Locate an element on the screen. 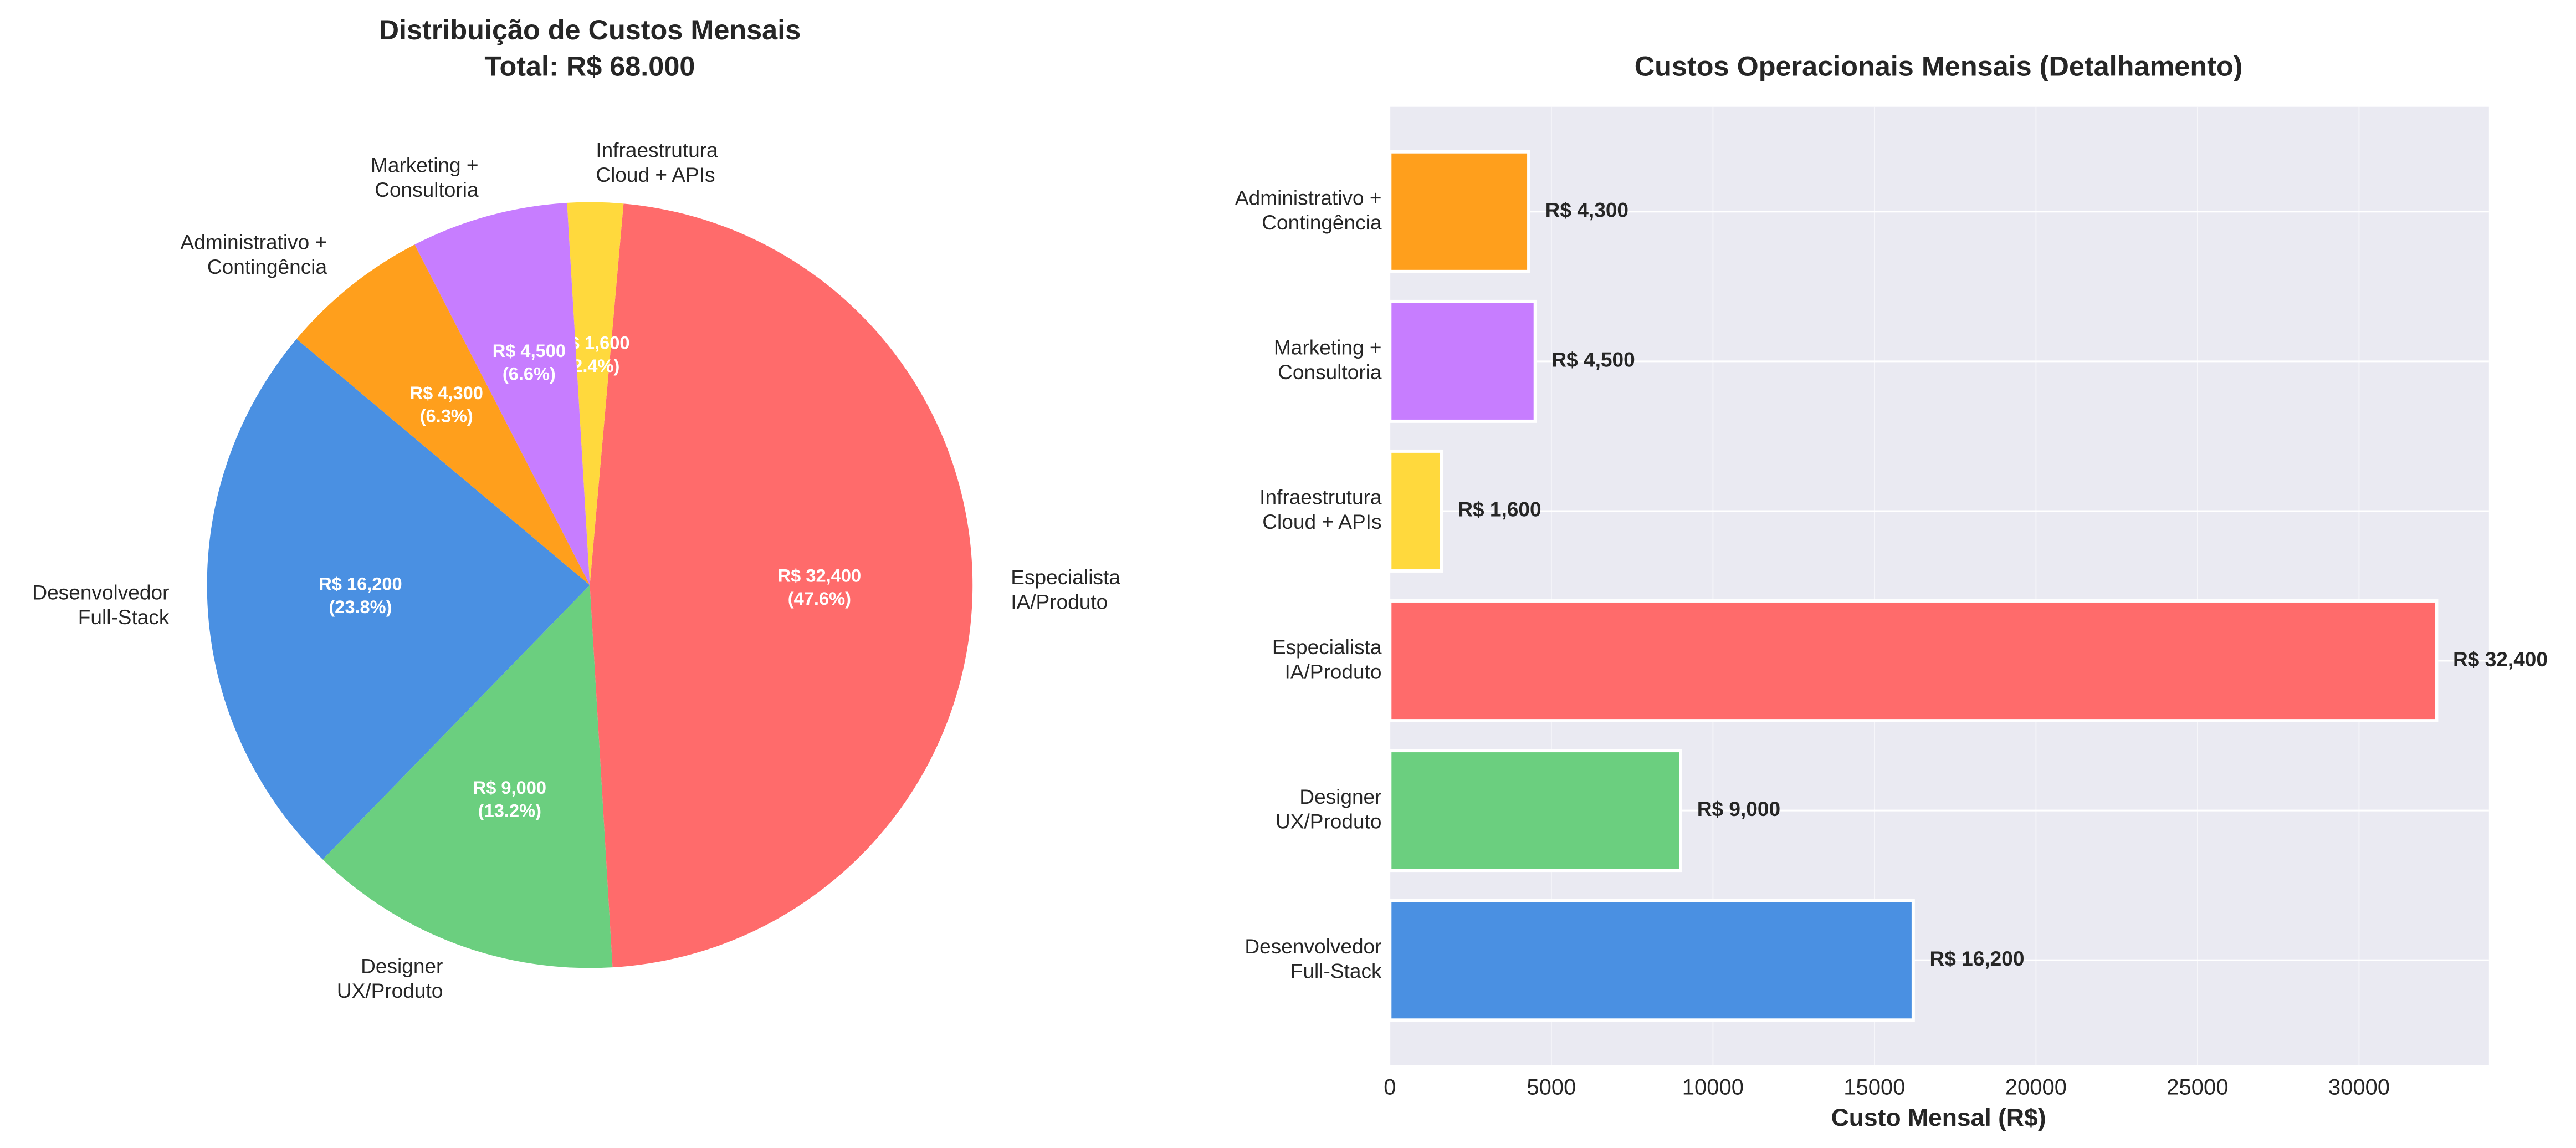  slice-value-label: R$ 9,000 (13.2%) is located at coordinates (509, 799).